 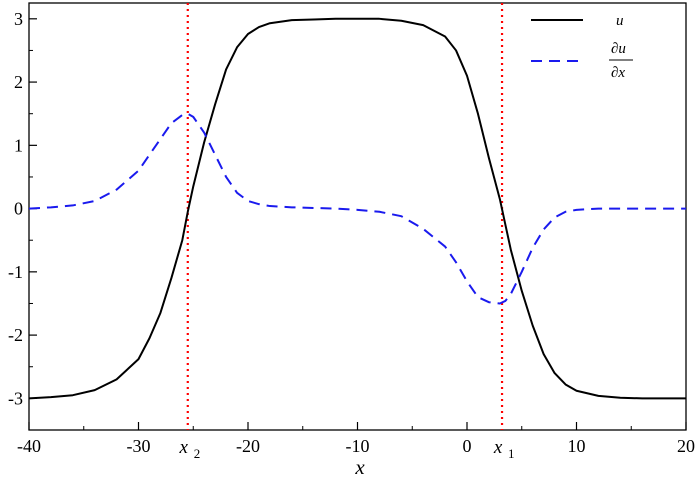 What do you see at coordinates (15, 272) in the screenshot?
I see `y-tick-label: -1` at bounding box center [15, 272].